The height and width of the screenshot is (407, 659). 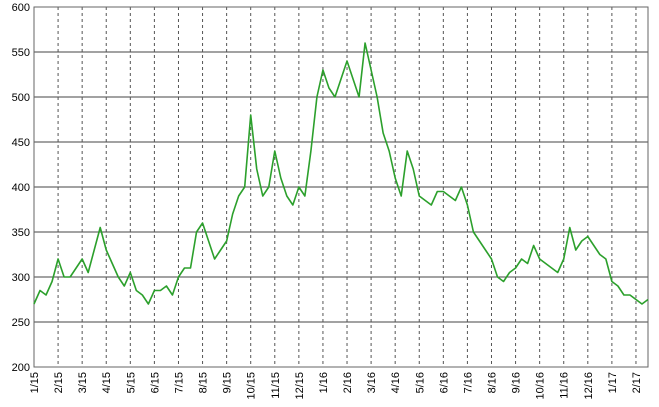 What do you see at coordinates (35, 382) in the screenshot?
I see `x-tick-label: 1/15` at bounding box center [35, 382].